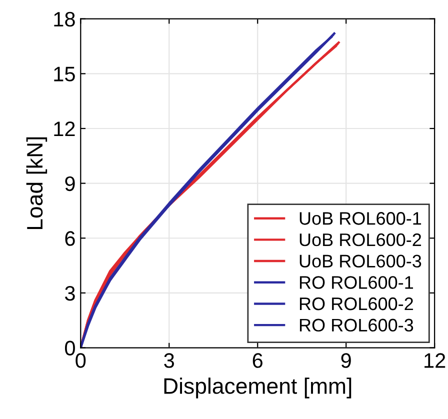  Describe the element at coordinates (70, 238) in the screenshot. I see `y-tick-label: 6` at that location.